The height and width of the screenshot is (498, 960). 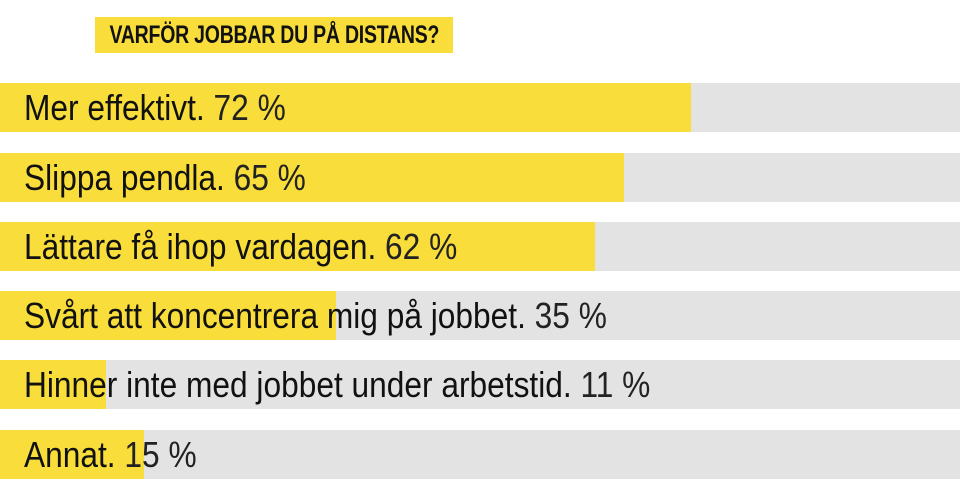 I want to click on bar-label: Annat. 15 %, so click(x=110, y=454).